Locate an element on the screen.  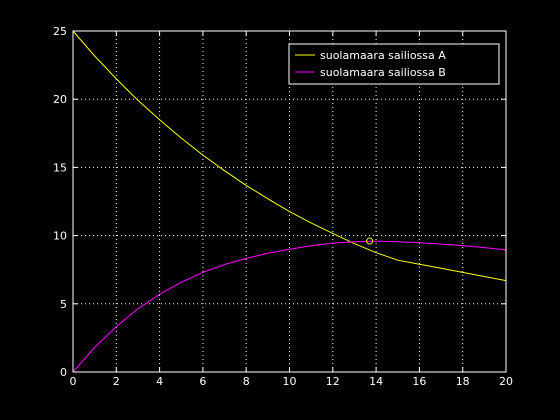
legend-label: suolamaara sailiossa B is located at coordinates (383, 72).